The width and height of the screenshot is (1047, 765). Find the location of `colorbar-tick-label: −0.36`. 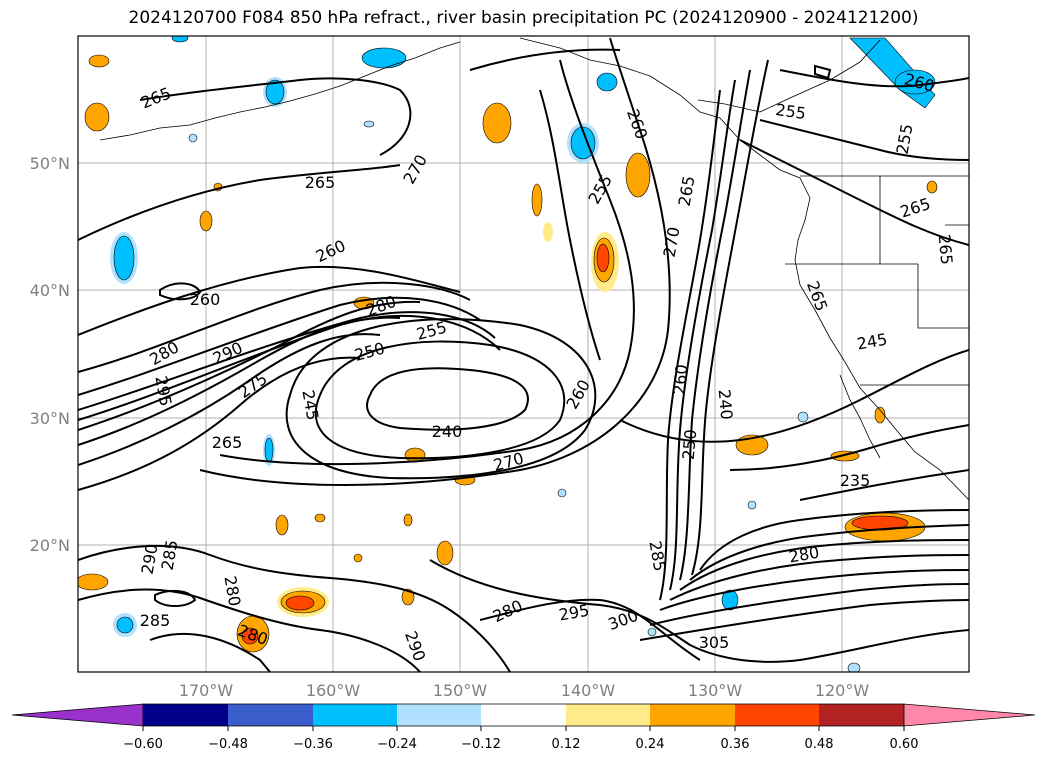

colorbar-tick-label: −0.36 is located at coordinates (313, 744).